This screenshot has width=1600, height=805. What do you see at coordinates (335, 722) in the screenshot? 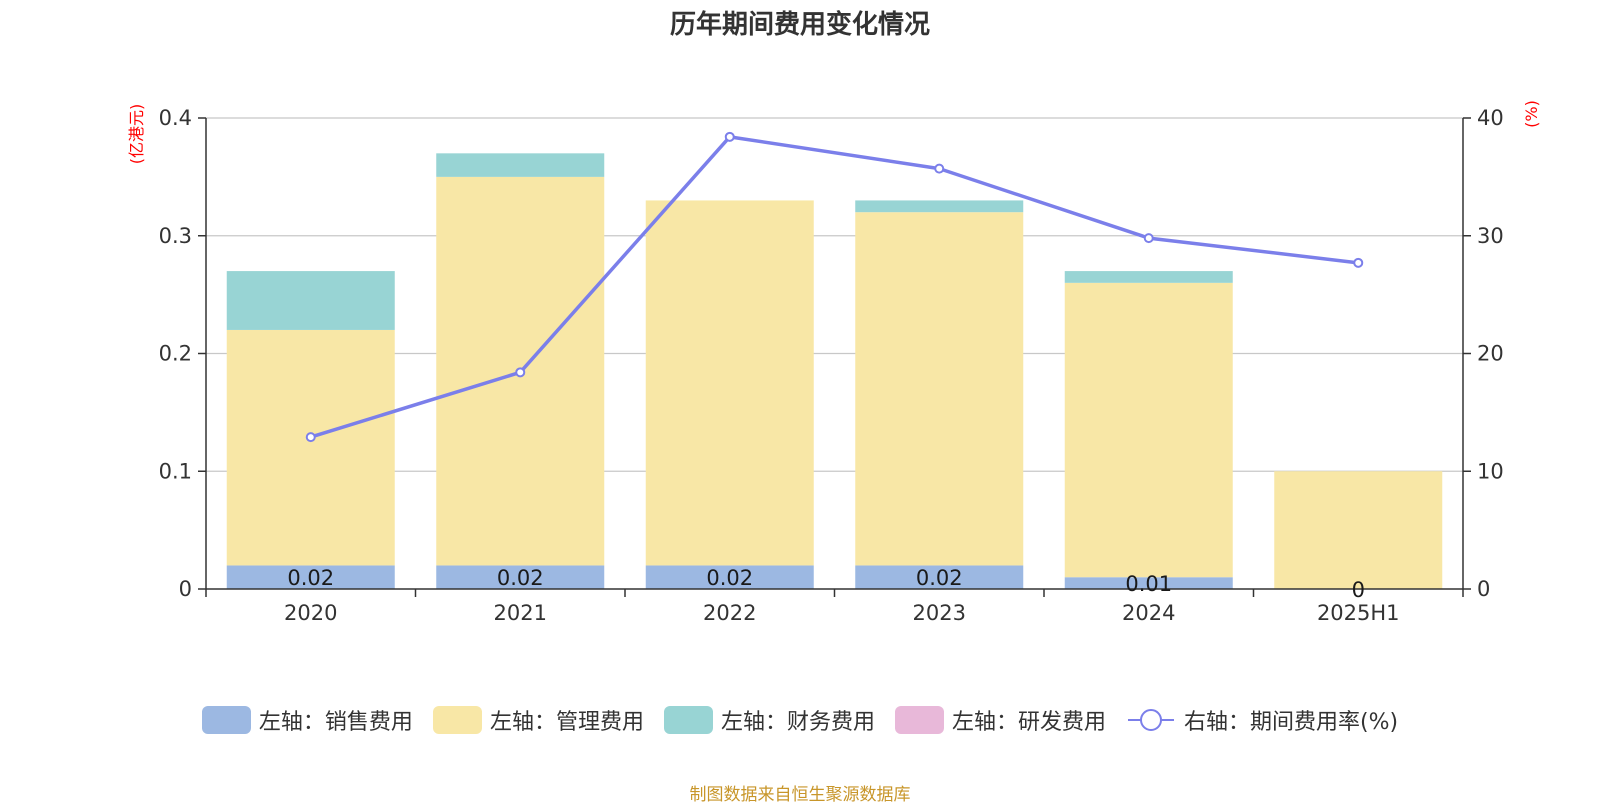
I see `legend-label-sales: 左轴：销售费用` at bounding box center [335, 722].